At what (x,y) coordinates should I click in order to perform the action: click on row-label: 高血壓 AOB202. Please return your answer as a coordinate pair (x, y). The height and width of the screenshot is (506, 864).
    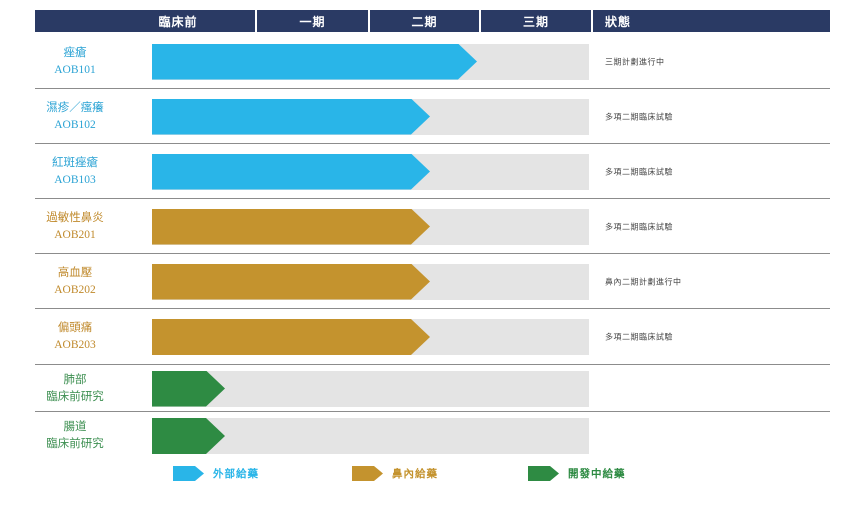
    Looking at the image, I should click on (75, 281).